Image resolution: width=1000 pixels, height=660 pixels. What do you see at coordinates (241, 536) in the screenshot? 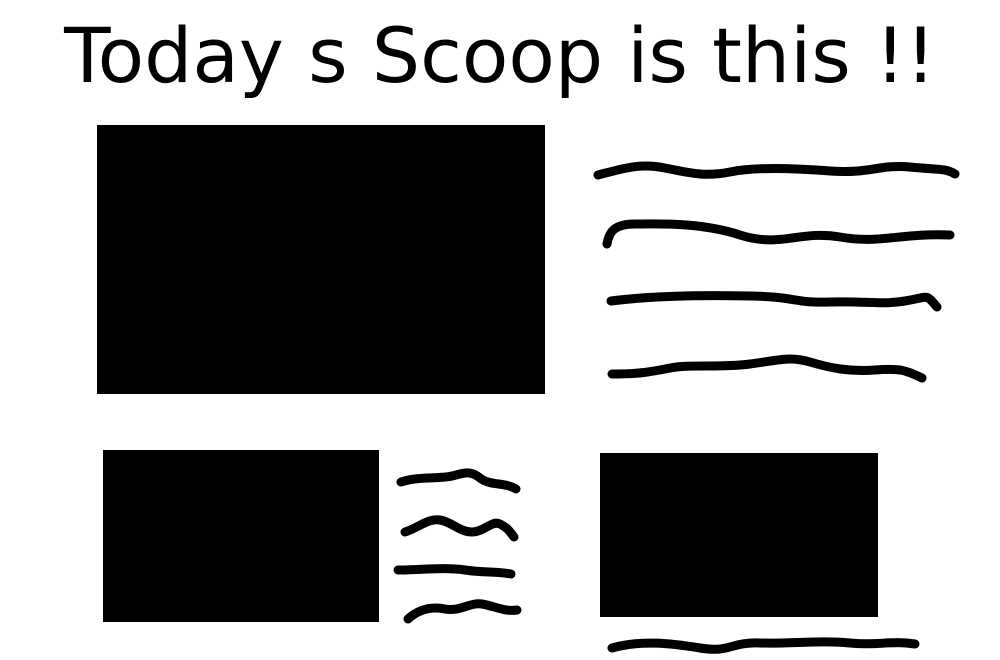
I see `secondary-image-placeholder-left` at bounding box center [241, 536].